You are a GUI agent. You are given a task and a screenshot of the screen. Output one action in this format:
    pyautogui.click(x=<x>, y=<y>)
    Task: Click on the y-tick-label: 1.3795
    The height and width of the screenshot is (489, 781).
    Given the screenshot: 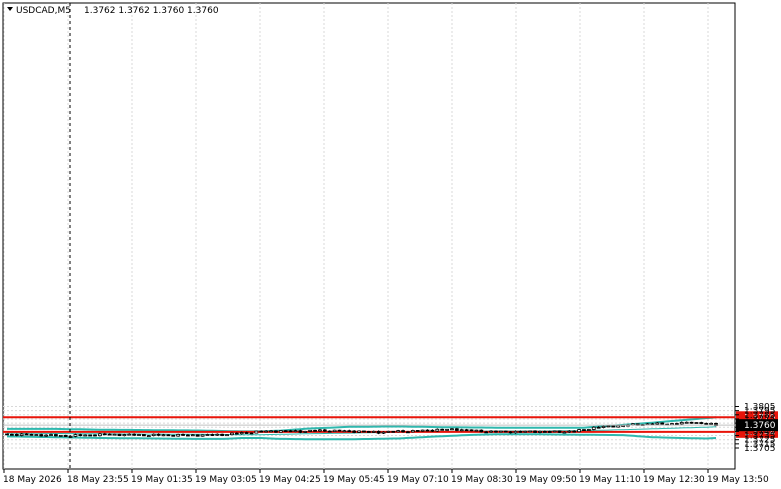 What is the action you would take?
    pyautogui.click(x=760, y=412)
    